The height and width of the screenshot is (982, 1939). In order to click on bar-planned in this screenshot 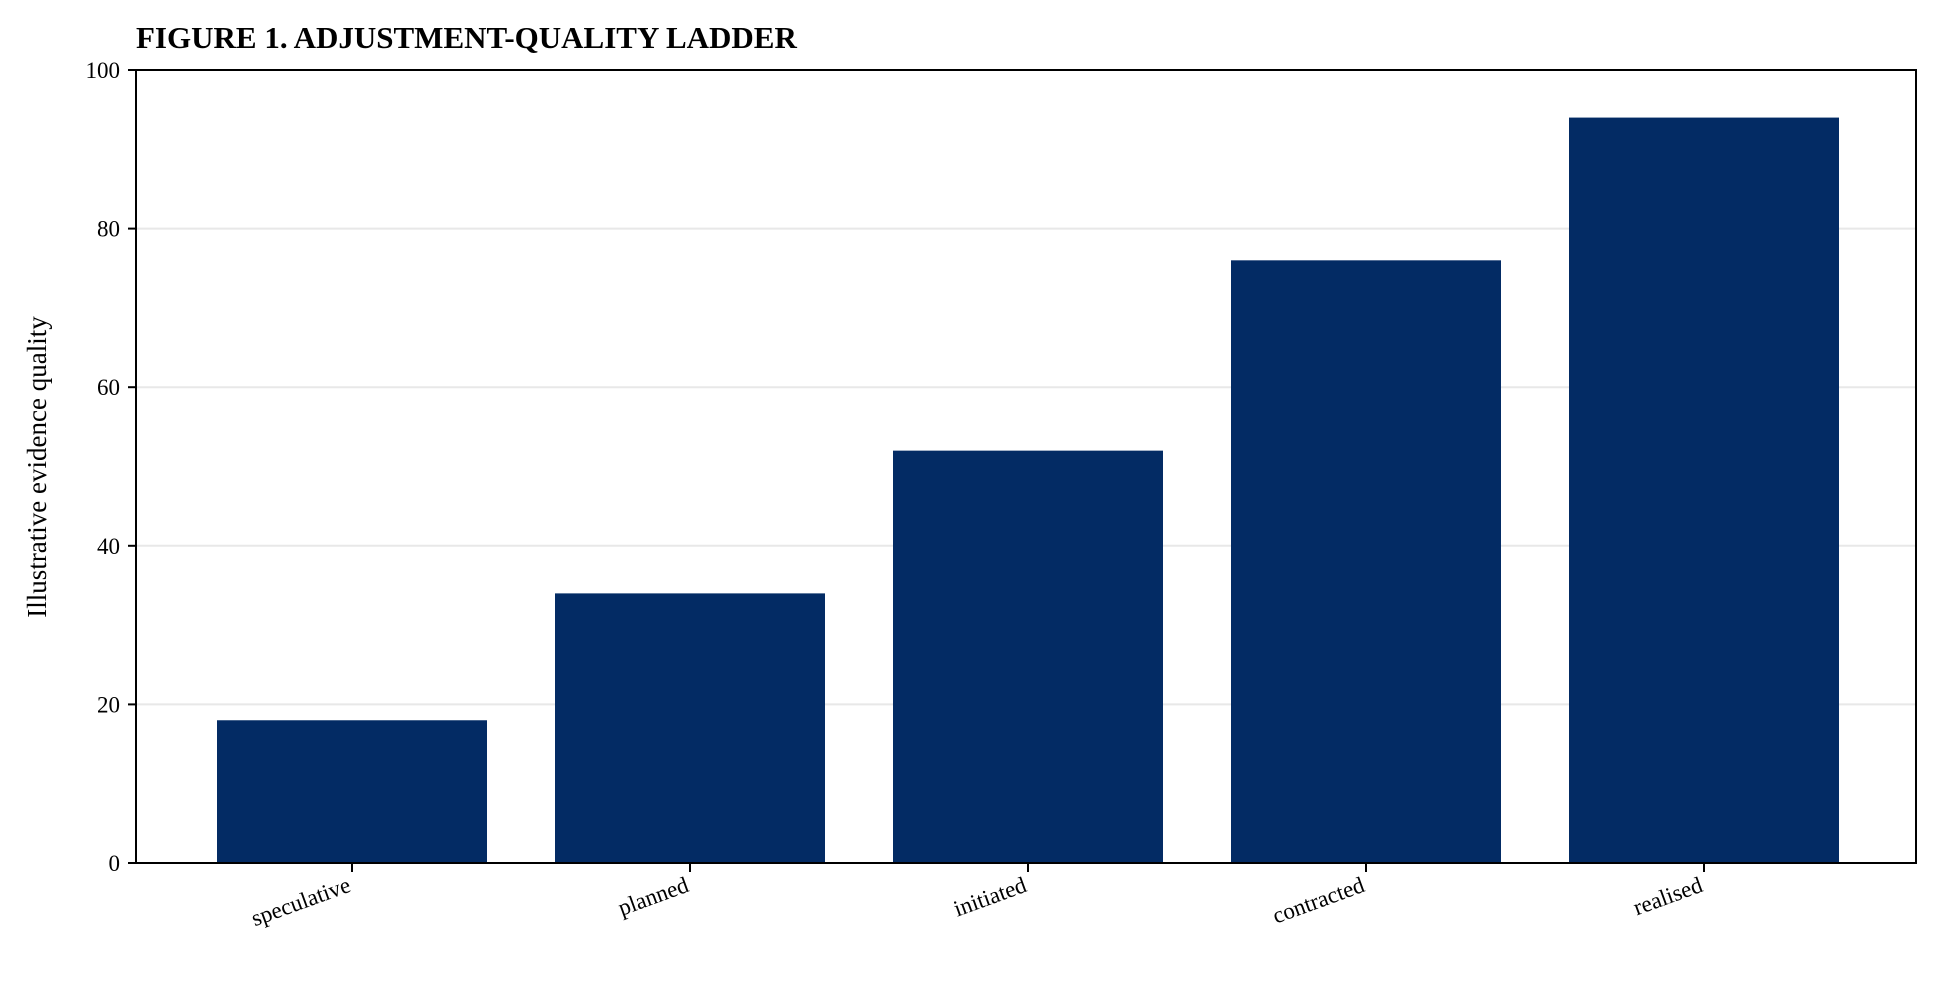, I will do `click(690, 728)`.